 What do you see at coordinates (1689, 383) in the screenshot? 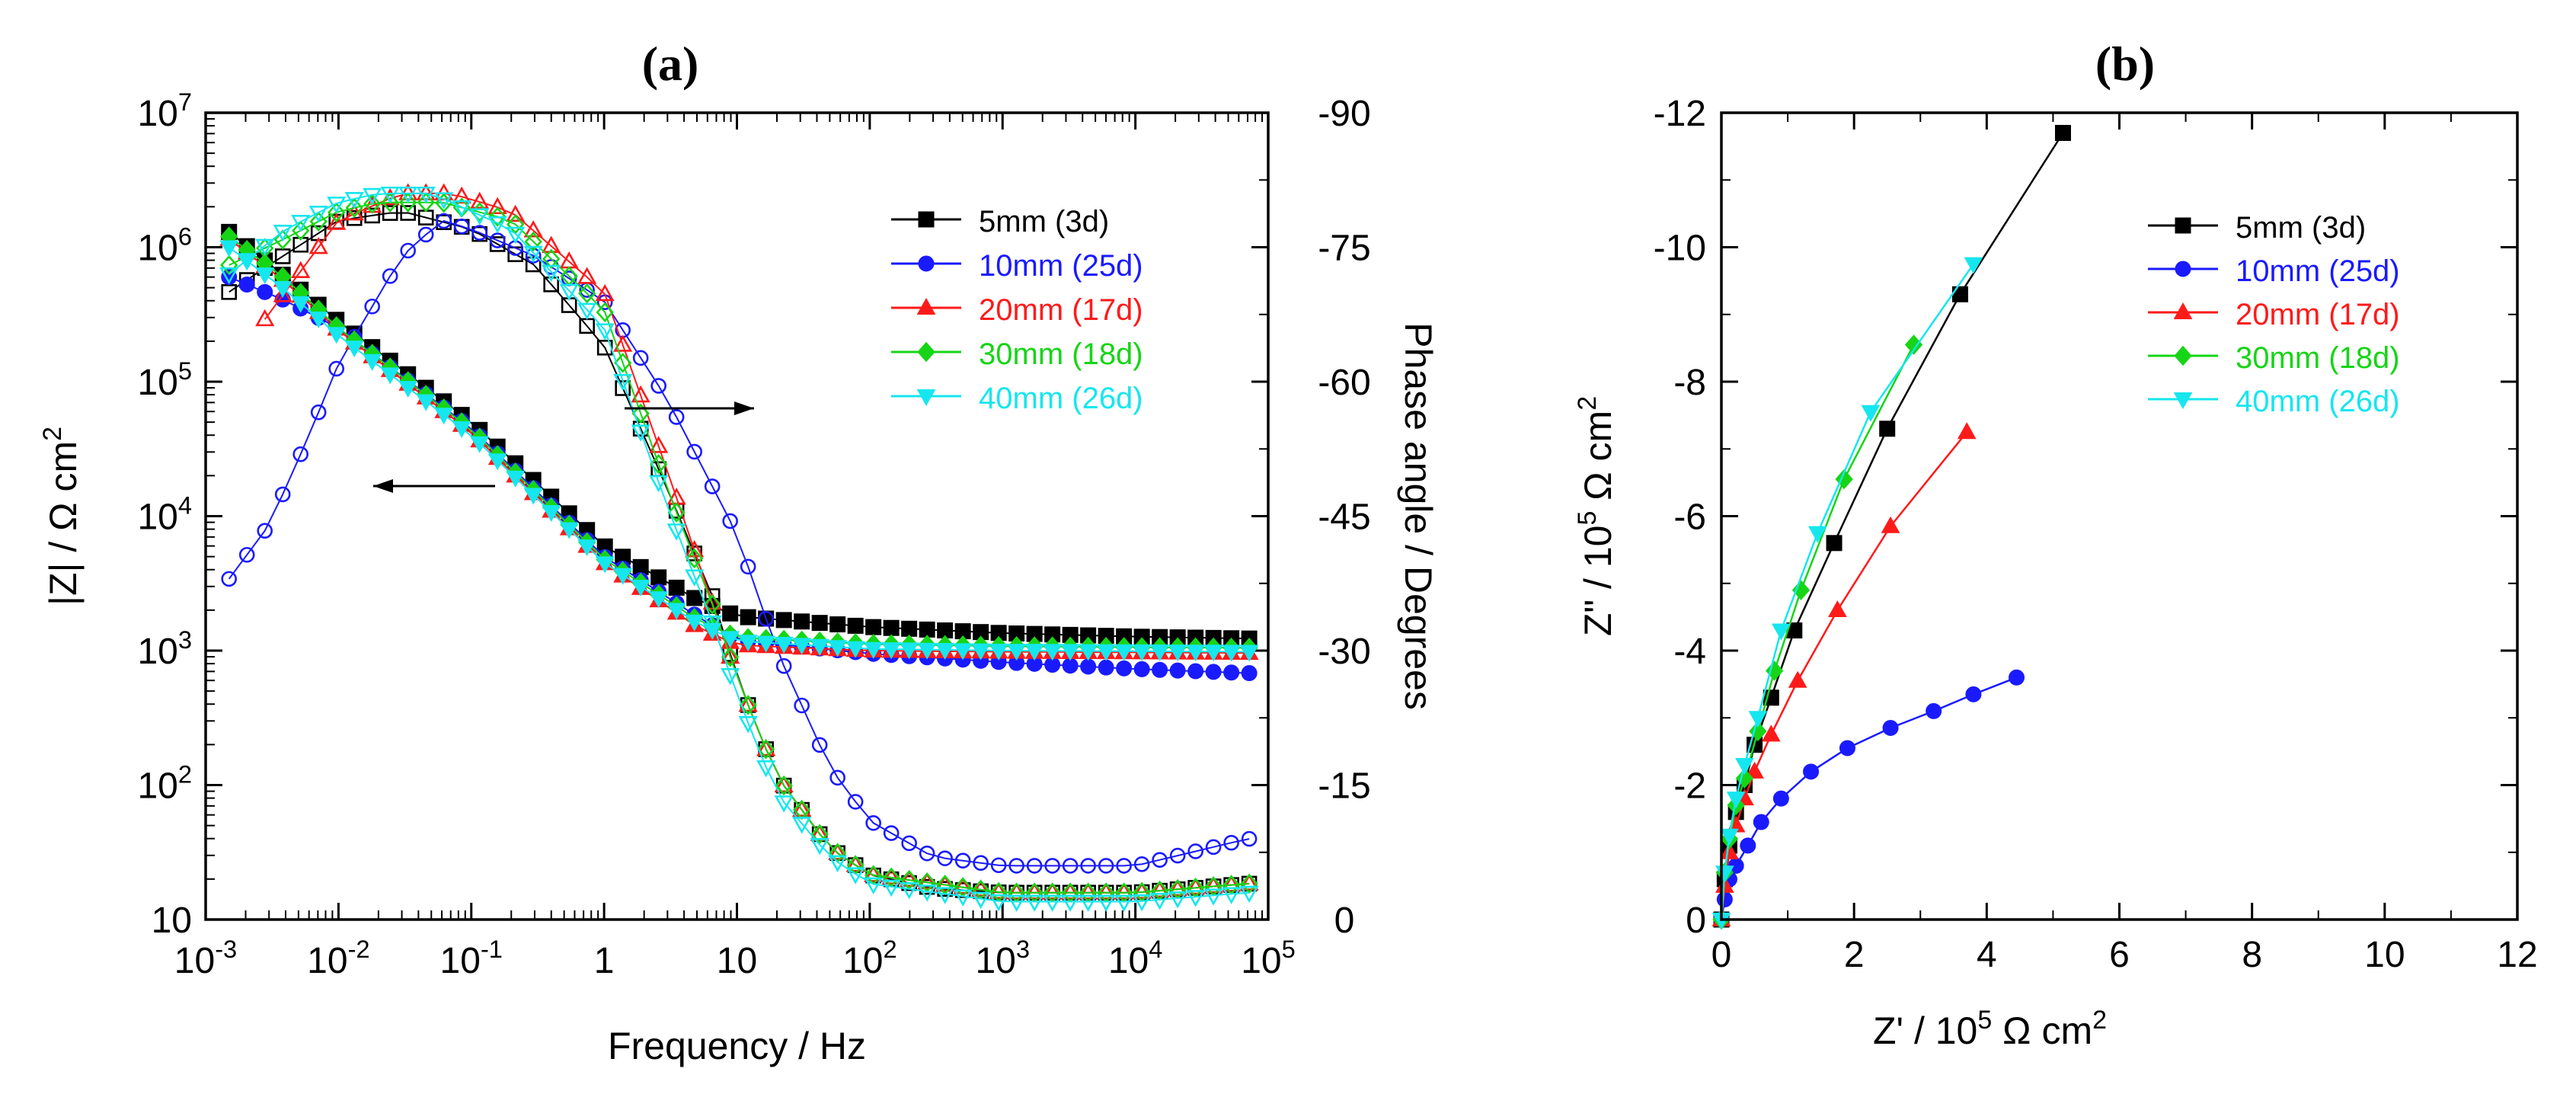
I see `y-tick-label: -8` at bounding box center [1689, 383].